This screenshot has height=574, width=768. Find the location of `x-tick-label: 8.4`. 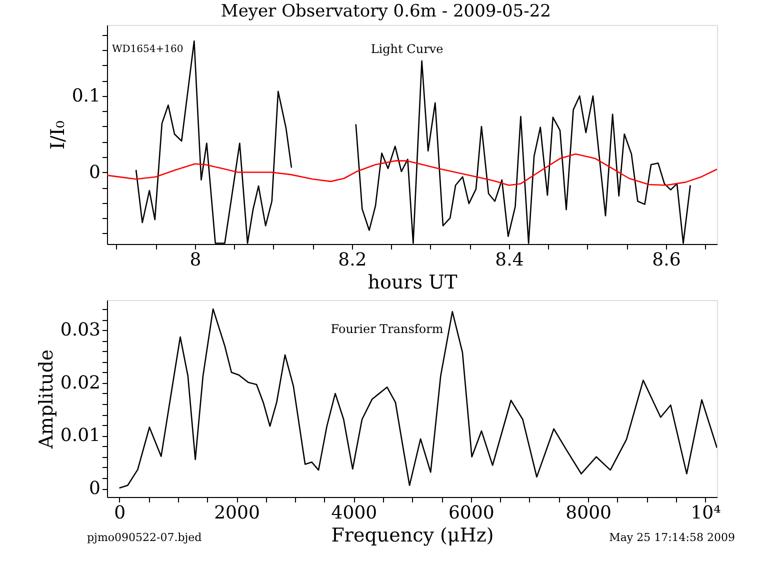

x-tick-label: 8.4 is located at coordinates (509, 260).